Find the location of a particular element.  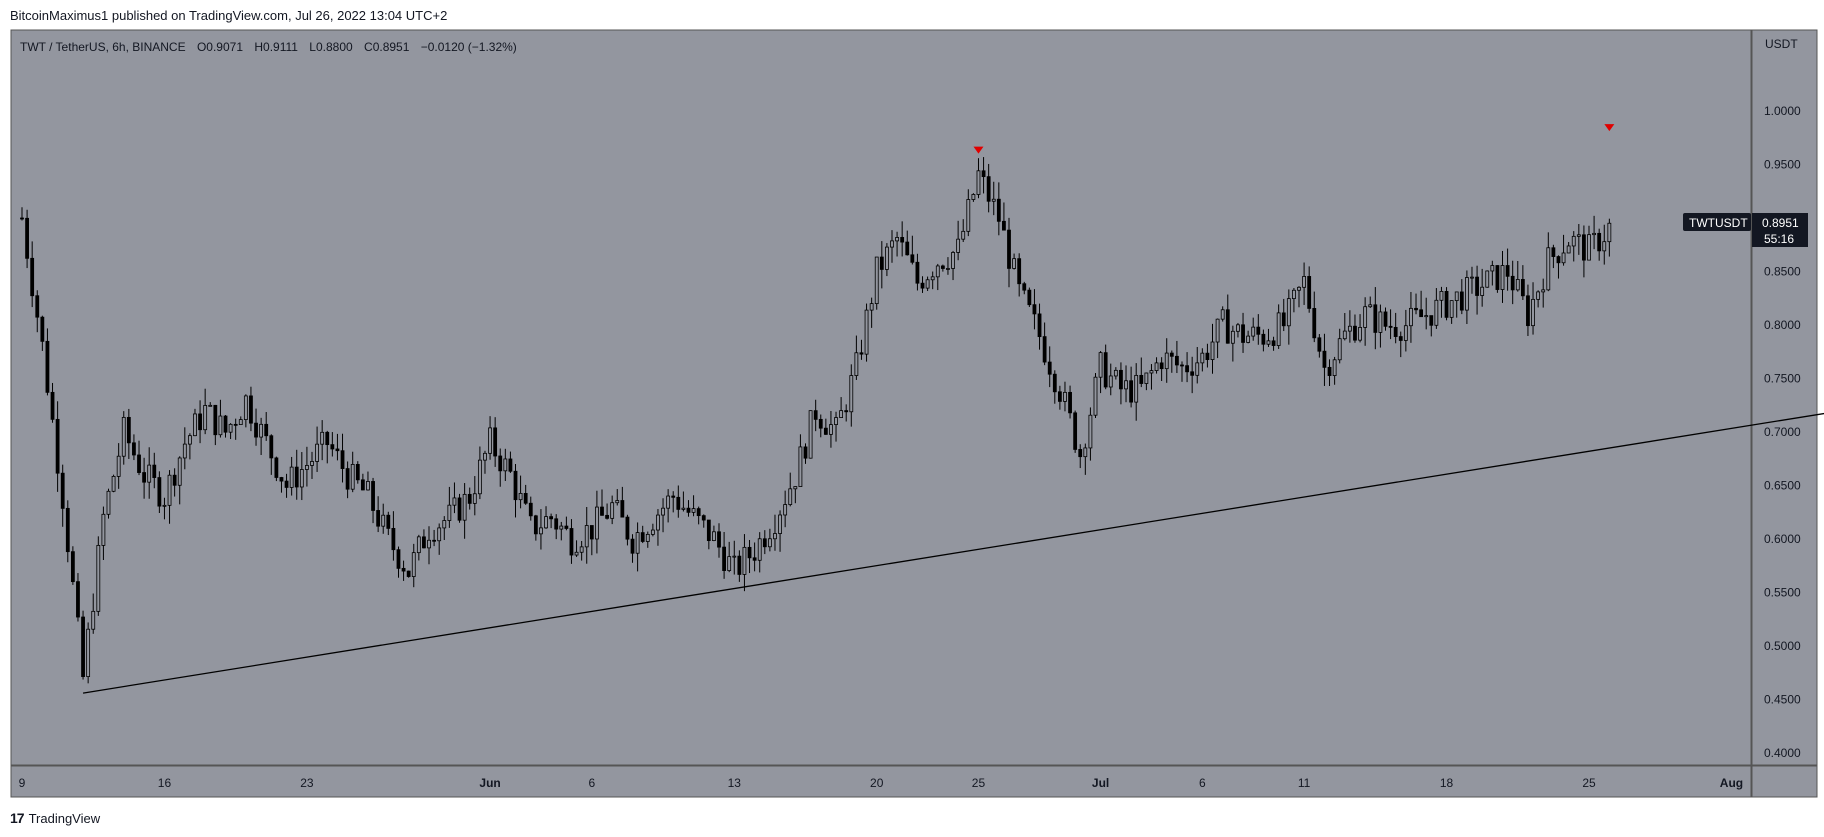

tradingview-logo: 17 TradingView is located at coordinates (55, 818).